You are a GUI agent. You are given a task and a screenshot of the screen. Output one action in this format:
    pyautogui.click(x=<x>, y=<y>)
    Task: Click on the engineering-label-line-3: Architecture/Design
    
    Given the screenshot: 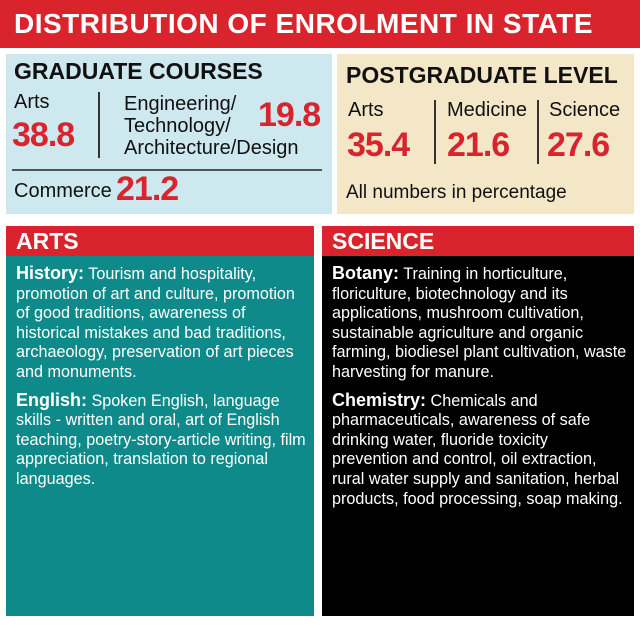 What is the action you would take?
    pyautogui.click(x=211, y=148)
    